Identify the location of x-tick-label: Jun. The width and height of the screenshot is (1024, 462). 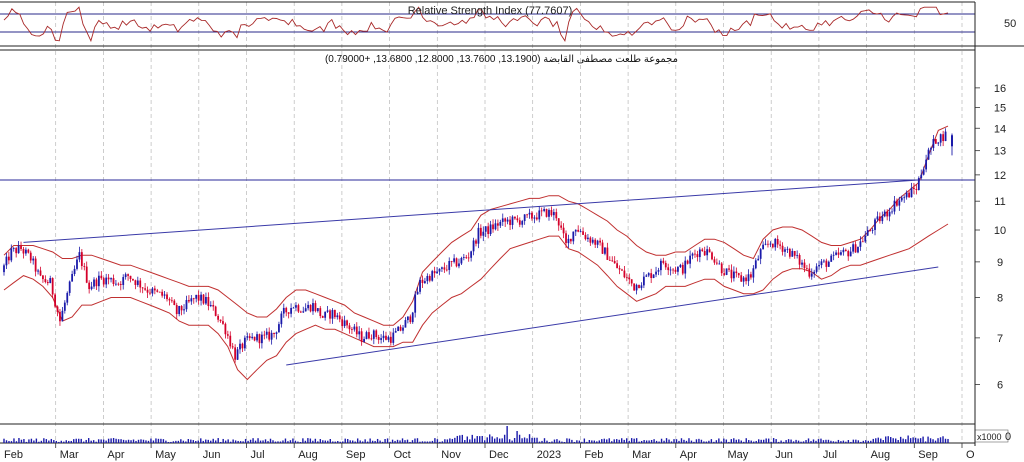
(784, 455).